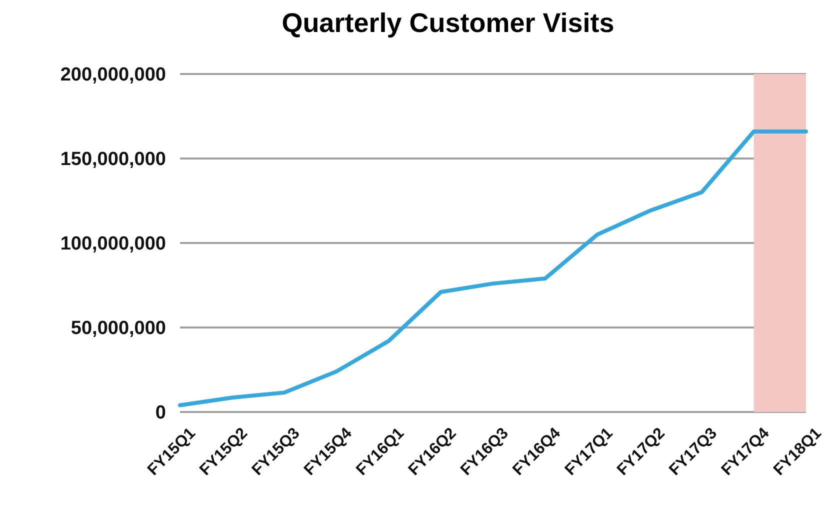 This screenshot has width=836, height=505. Describe the element at coordinates (160, 413) in the screenshot. I see `y-tick-label: 0` at that location.